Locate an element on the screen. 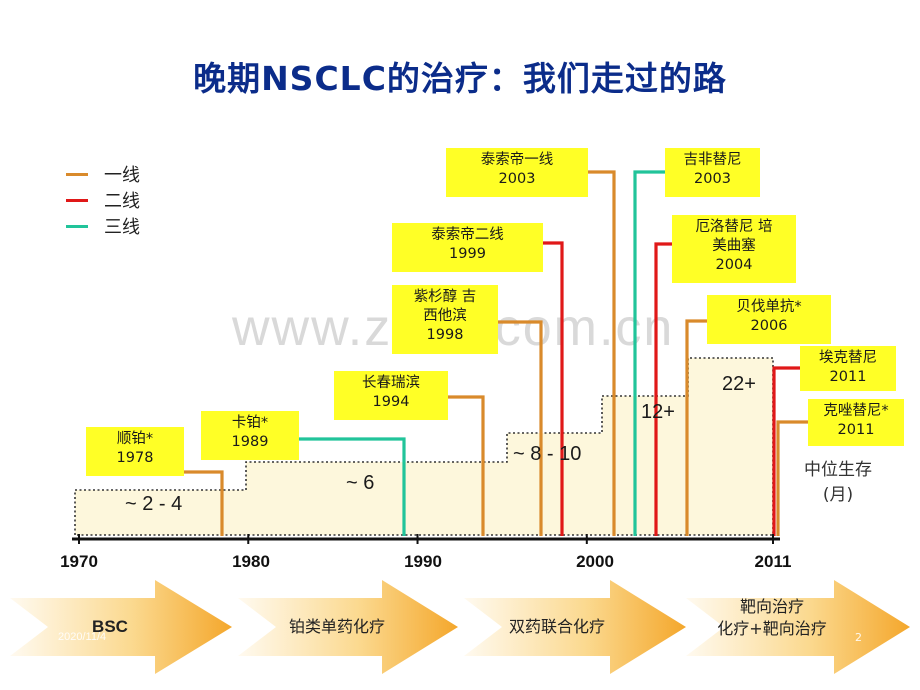 This screenshot has width=920, height=690. phase-arrow-doublet is located at coordinates (575, 627).